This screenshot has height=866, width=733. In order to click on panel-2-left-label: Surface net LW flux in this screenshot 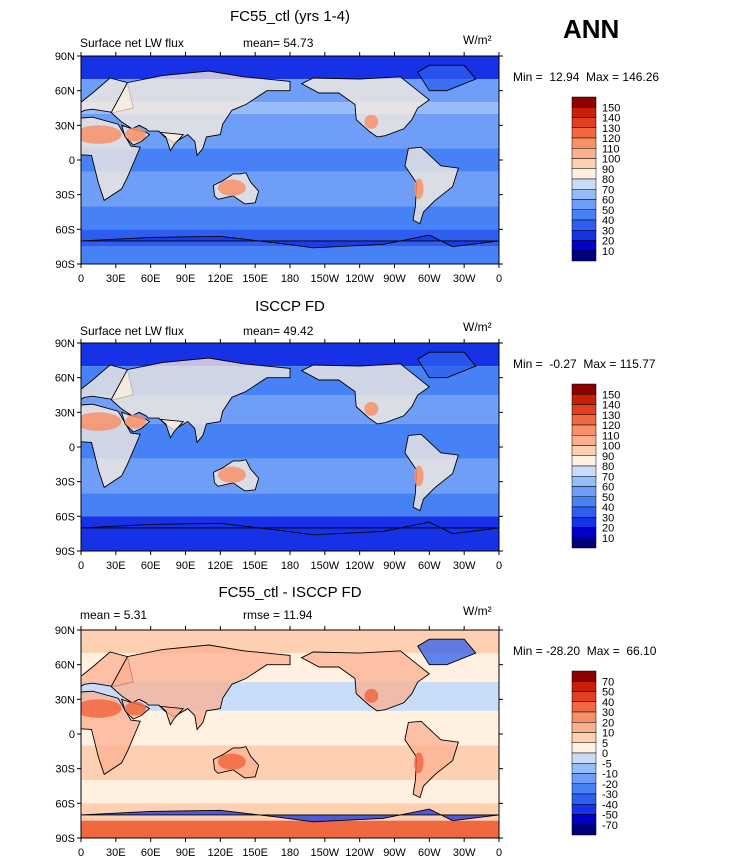, I will do `click(132, 331)`.